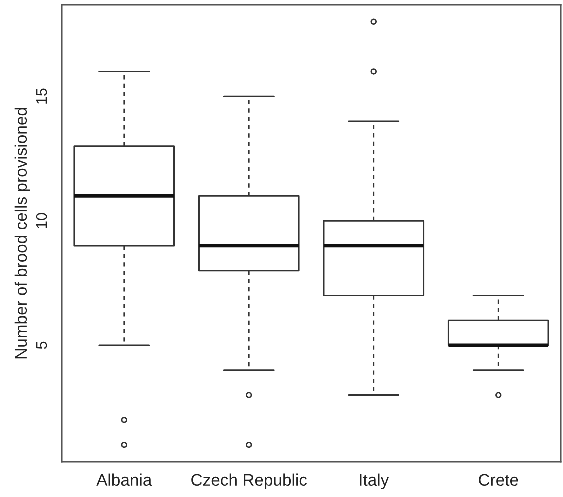 The image size is (563, 497). I want to click on y-tick-label: 5, so click(42, 346).